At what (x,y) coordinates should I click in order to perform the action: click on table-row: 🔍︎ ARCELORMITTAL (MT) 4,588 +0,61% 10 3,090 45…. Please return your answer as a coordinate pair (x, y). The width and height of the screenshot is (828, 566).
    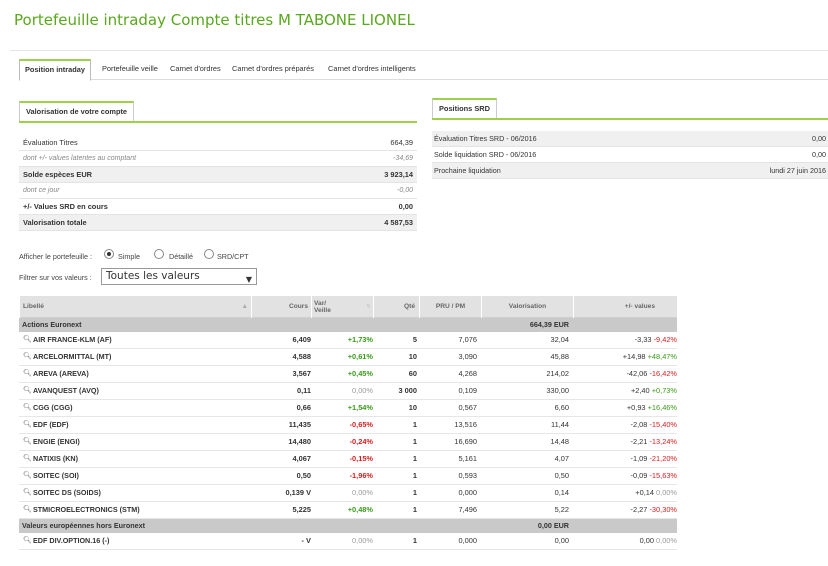
    Looking at the image, I should click on (348, 357).